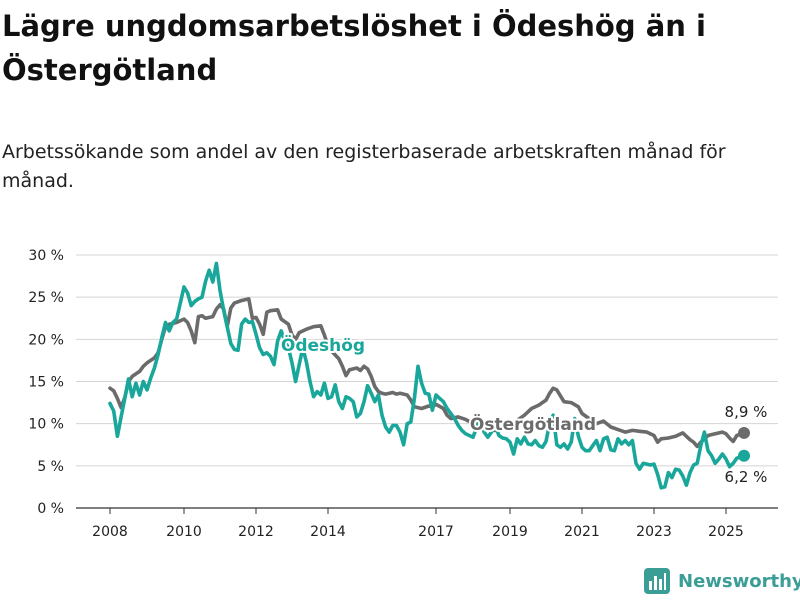 This screenshot has width=800, height=600. Describe the element at coordinates (436, 532) in the screenshot. I see `x-tick-label: 2017` at that location.